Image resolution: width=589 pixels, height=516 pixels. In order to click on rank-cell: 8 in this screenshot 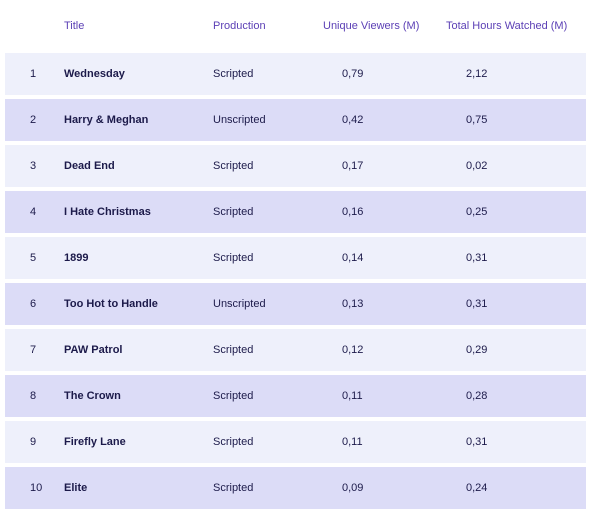, I will do `click(33, 396)`.